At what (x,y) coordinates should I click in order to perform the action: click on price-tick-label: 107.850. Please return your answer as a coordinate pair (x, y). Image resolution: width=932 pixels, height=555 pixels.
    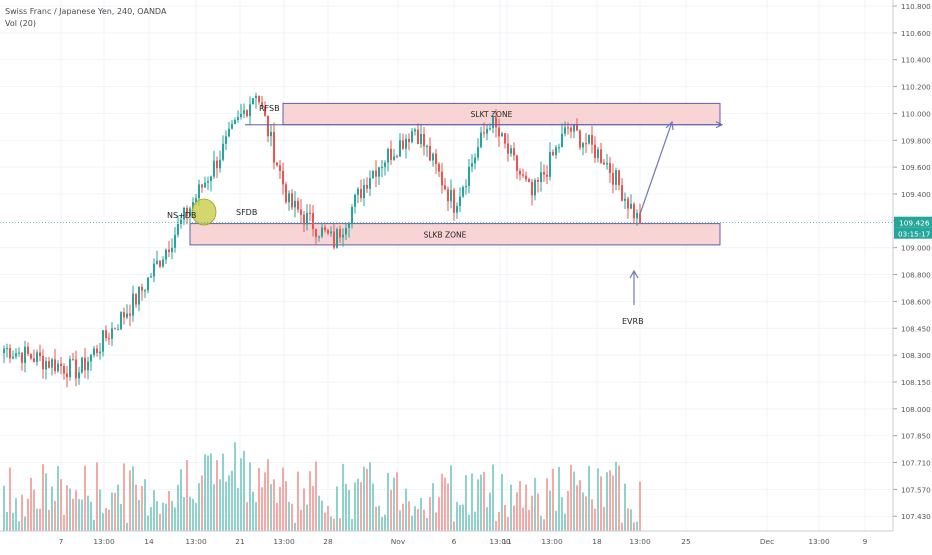
    Looking at the image, I should click on (916, 436).